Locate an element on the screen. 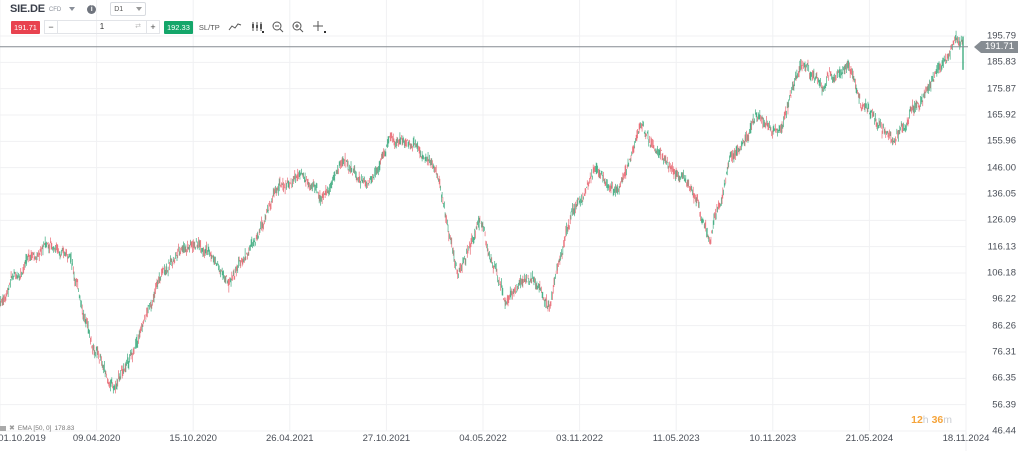 The image size is (1024, 456). y-tick-label: 136.05 is located at coordinates (1001, 194).